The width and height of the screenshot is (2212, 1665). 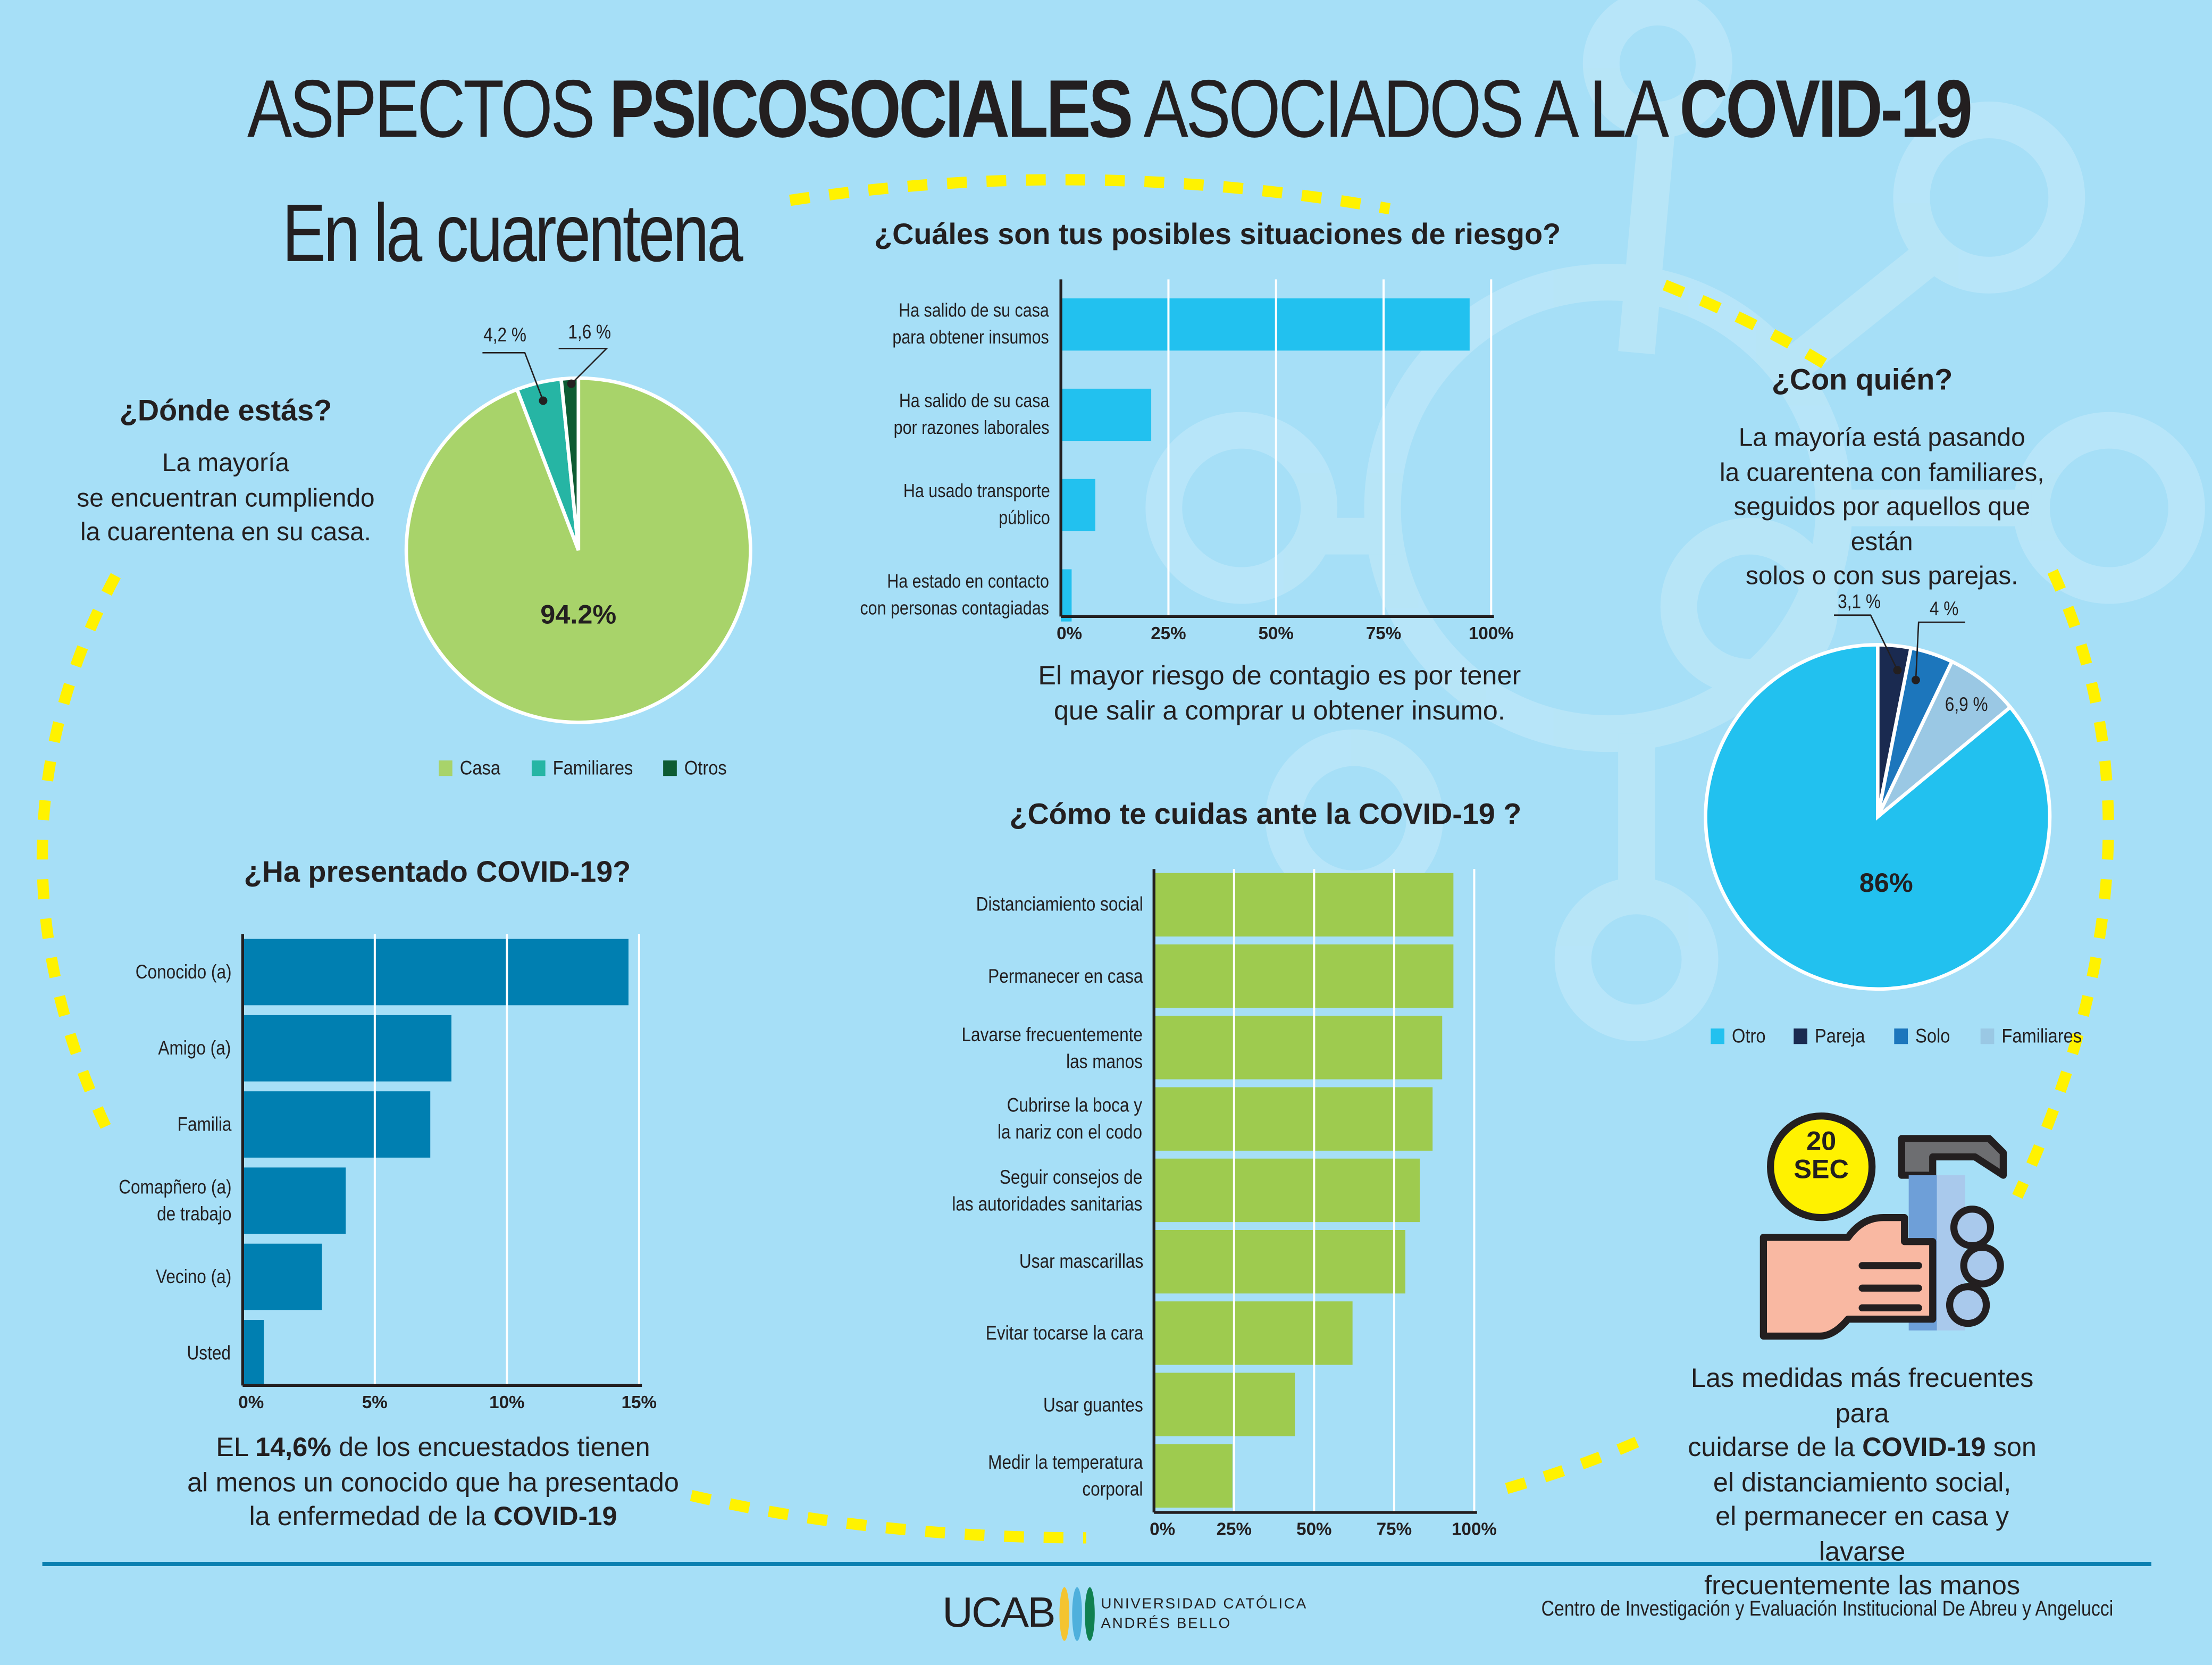 What do you see at coordinates (175, 1200) in the screenshot?
I see `bar-category-label: Comapñero (a) de trabajo` at bounding box center [175, 1200].